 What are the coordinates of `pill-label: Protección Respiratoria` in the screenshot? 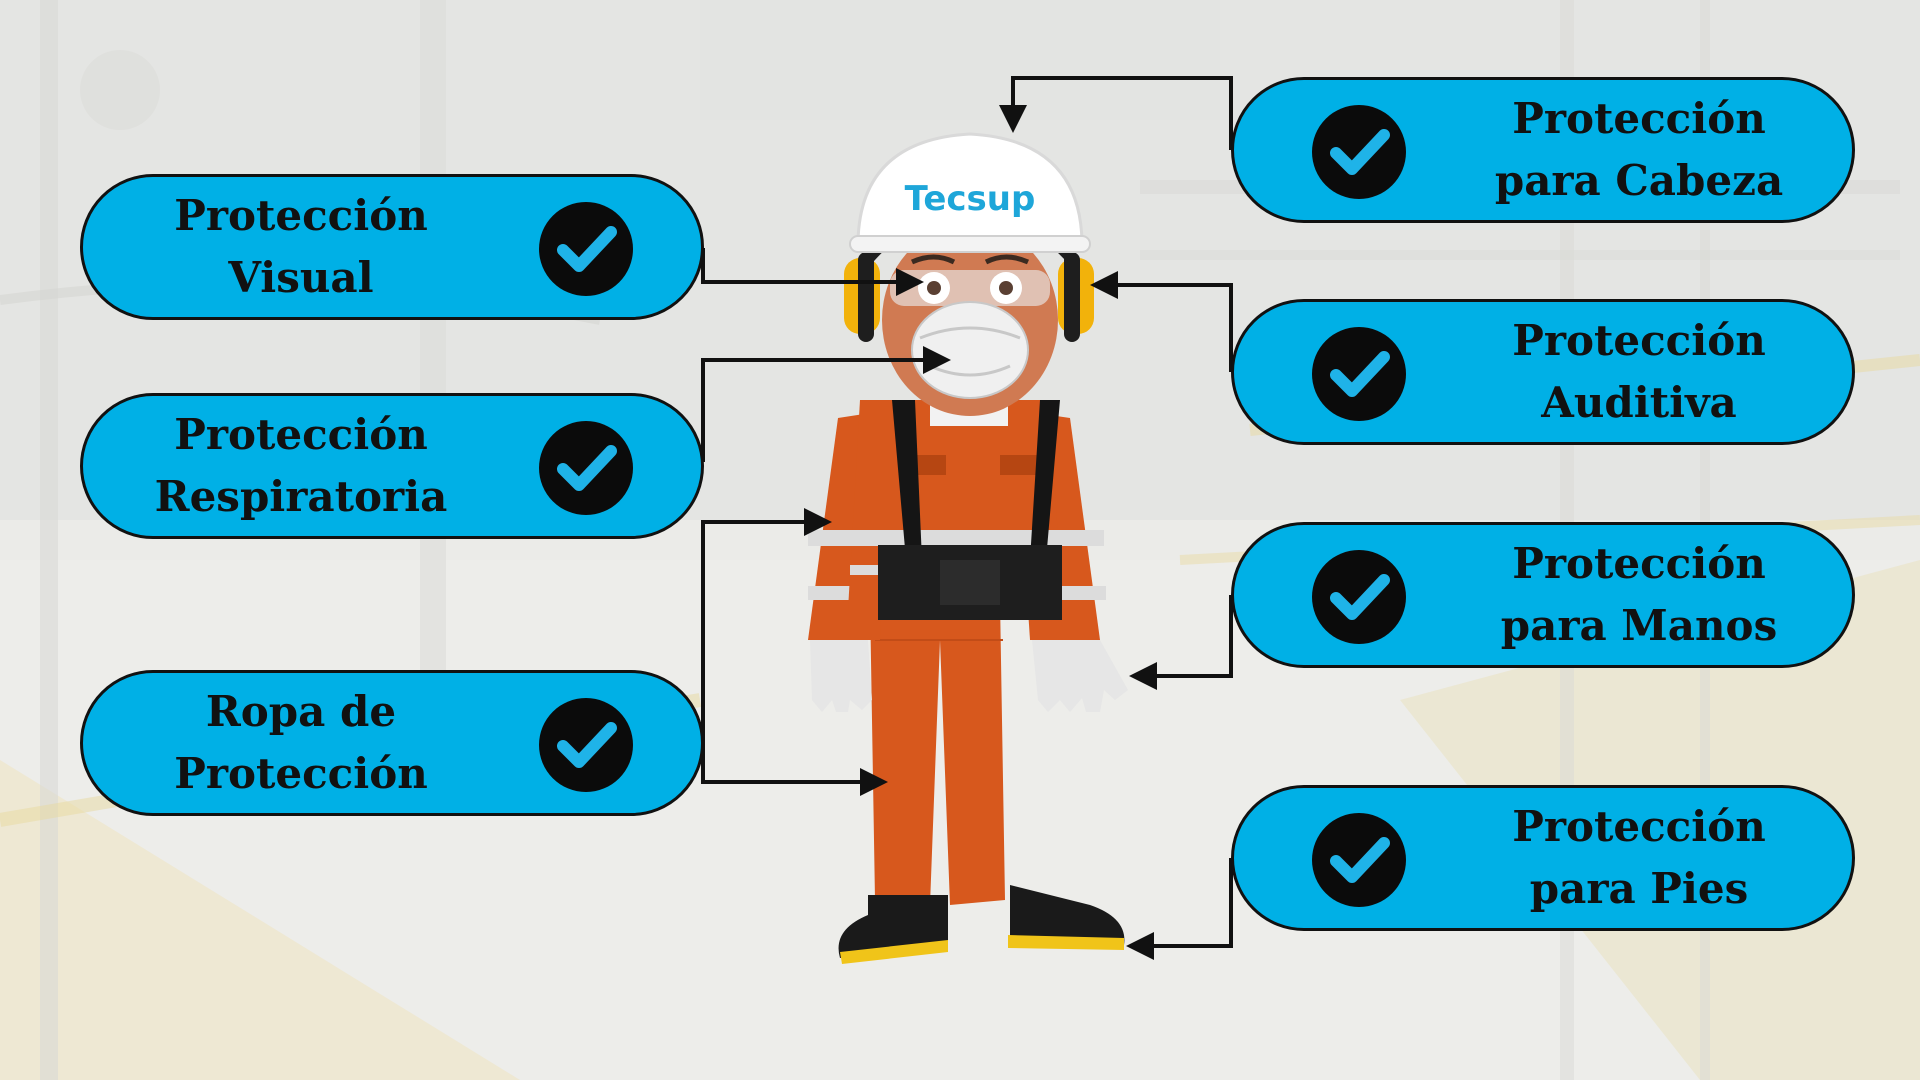 It's located at (301, 466).